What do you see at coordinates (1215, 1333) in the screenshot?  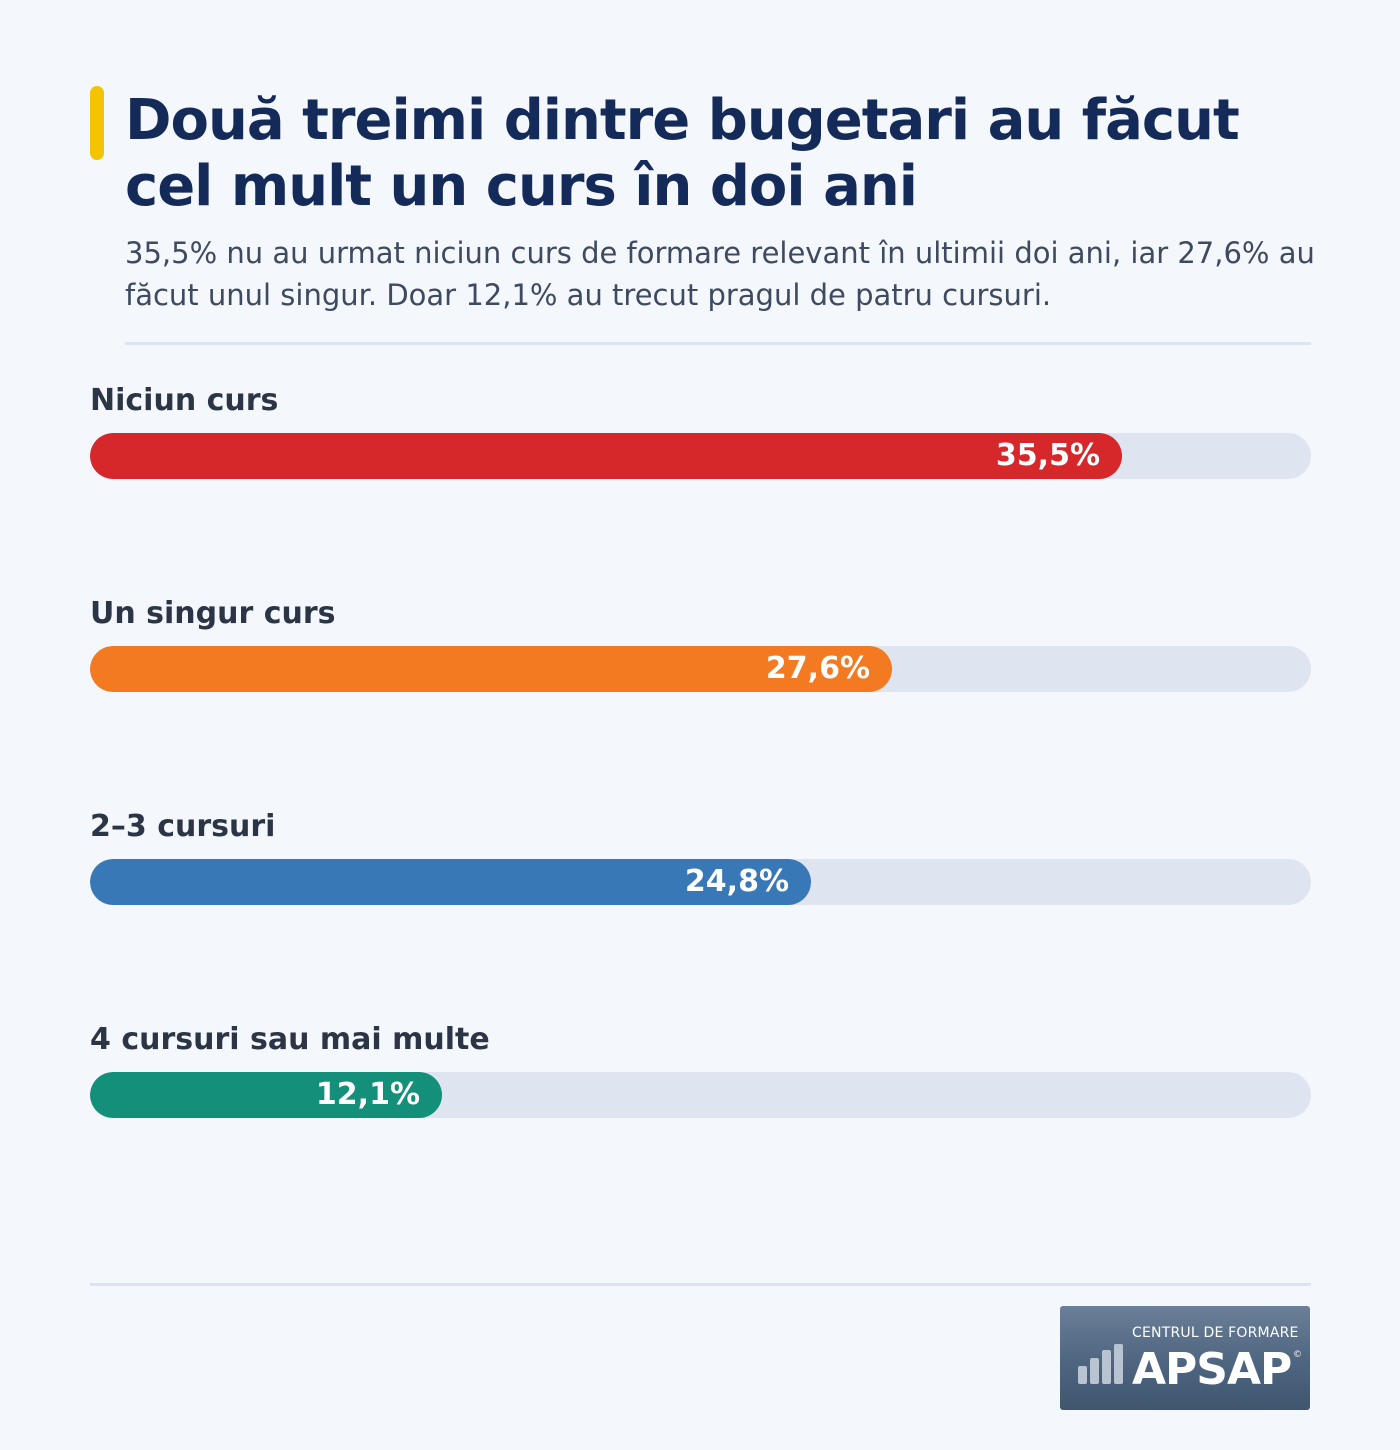 I see `logo-tagline: CENTRUL DE FORMARE` at bounding box center [1215, 1333].